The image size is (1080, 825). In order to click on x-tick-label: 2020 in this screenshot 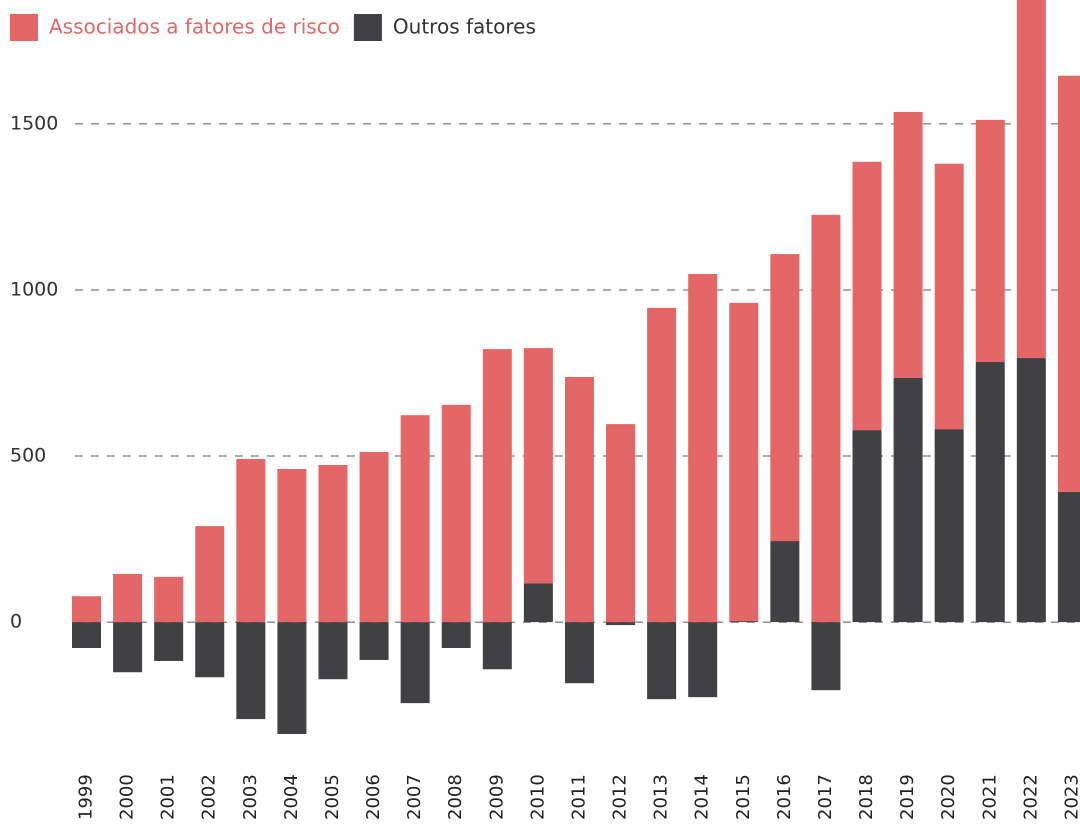, I will do `click(948, 797)`.